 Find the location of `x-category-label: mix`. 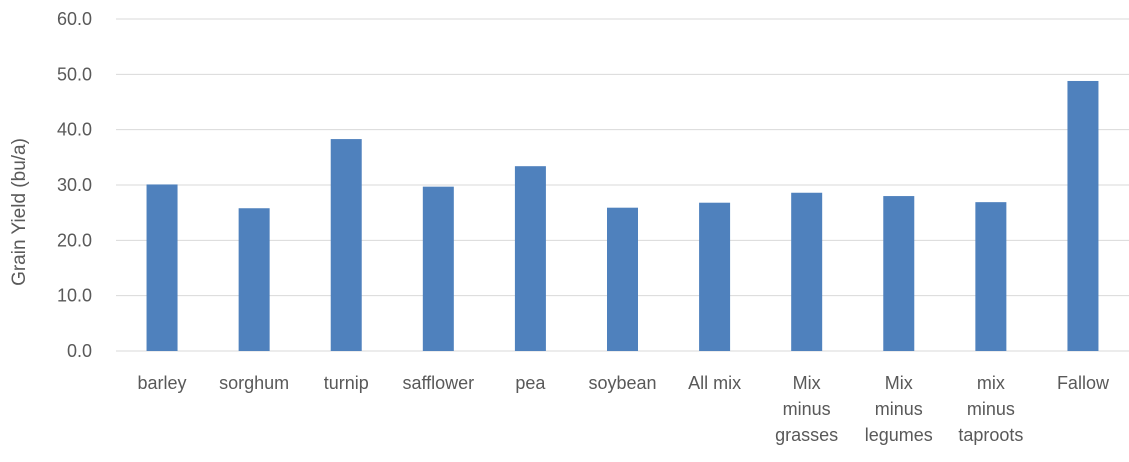

x-category-label: mix is located at coordinates (991, 383).